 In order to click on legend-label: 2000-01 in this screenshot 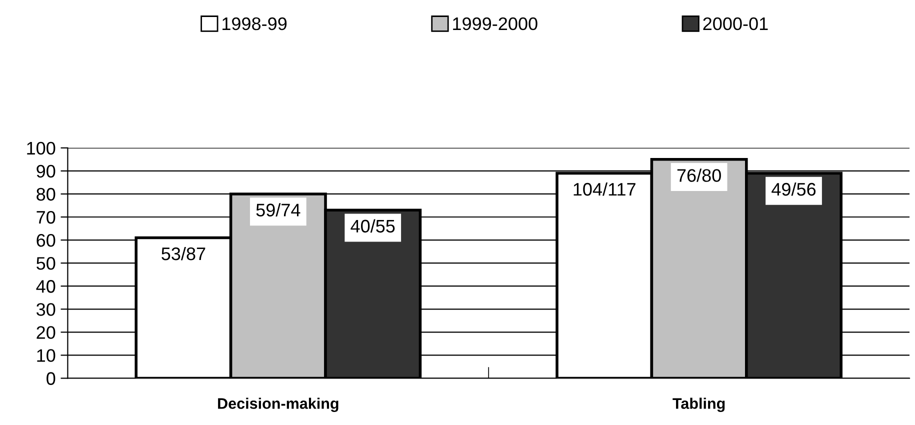, I will do `click(735, 23)`.